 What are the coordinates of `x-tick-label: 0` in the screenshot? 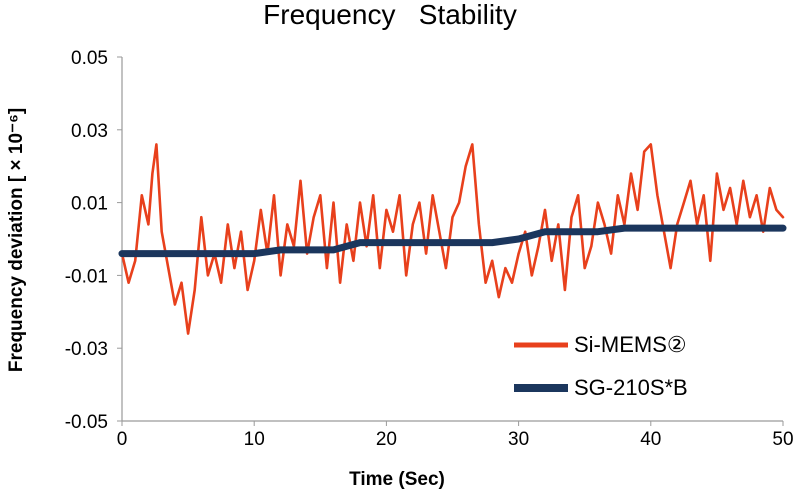 It's located at (122, 439).